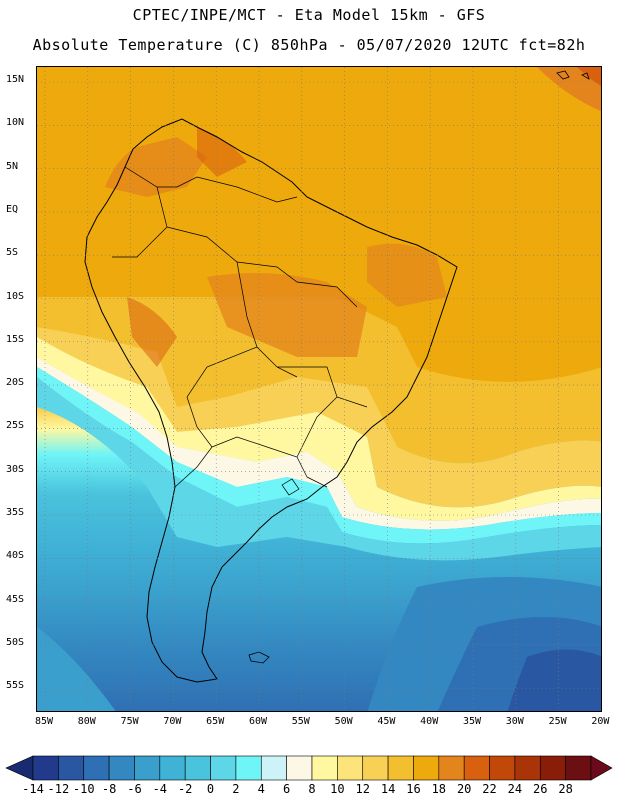  I want to click on colorbar-tick-label: 6, so click(287, 789).